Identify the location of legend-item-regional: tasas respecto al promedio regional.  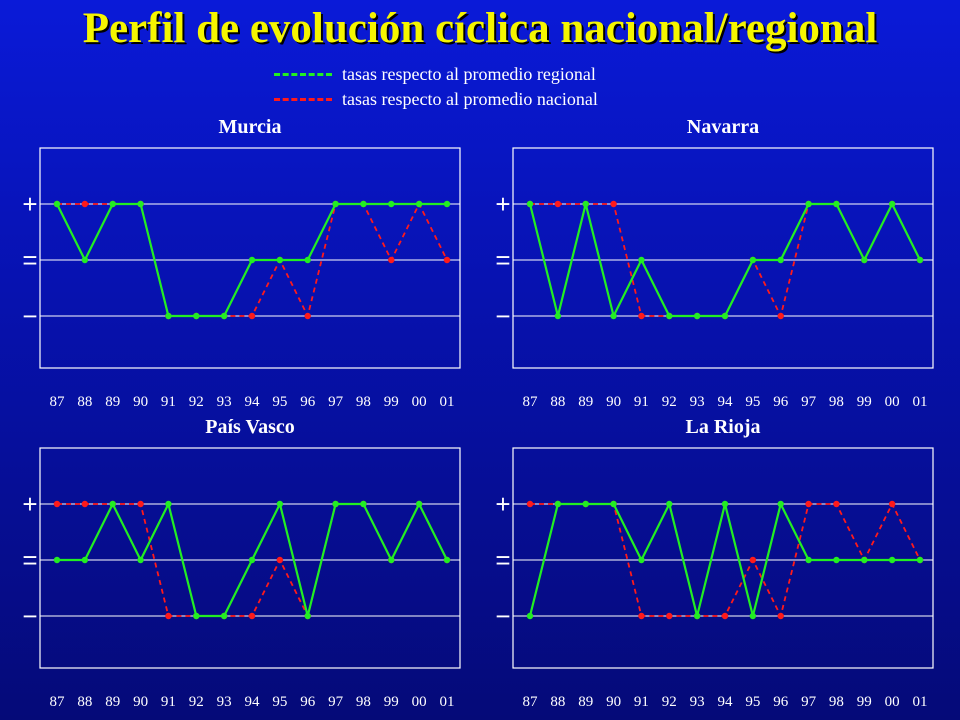
(435, 74).